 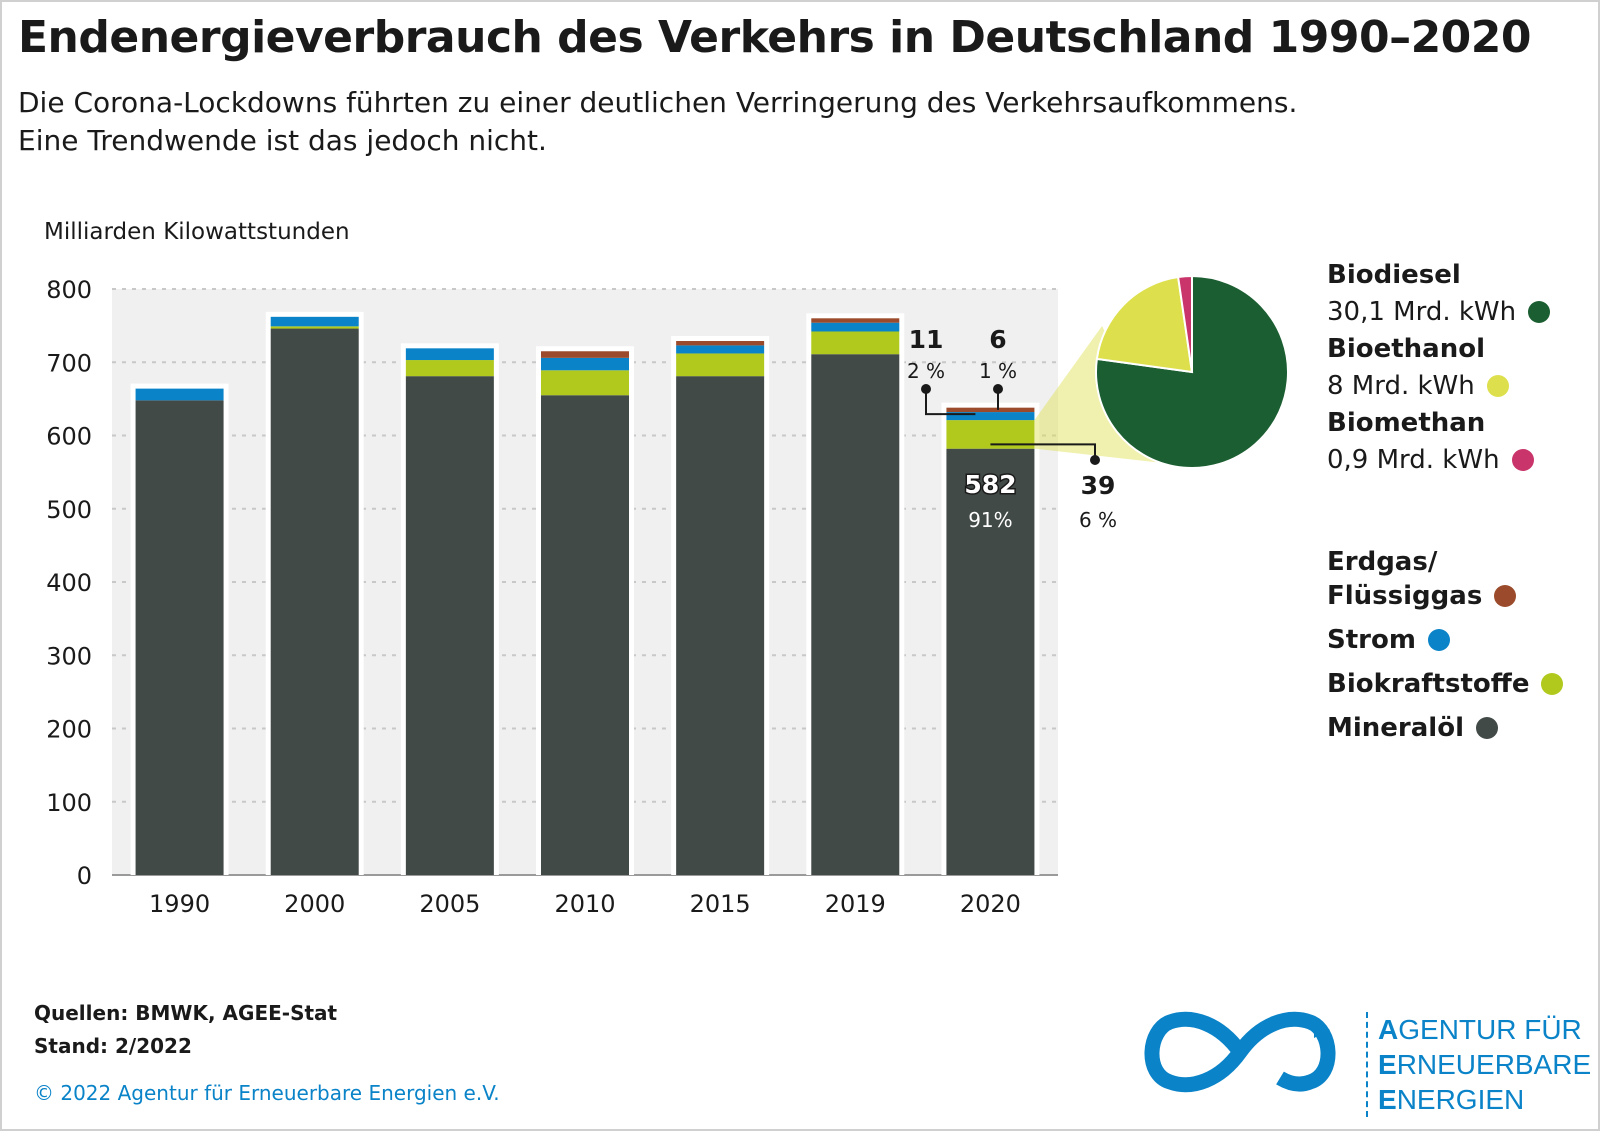 I want to click on legend-value: 0,9 Mrd. kWh, so click(x=1413, y=460).